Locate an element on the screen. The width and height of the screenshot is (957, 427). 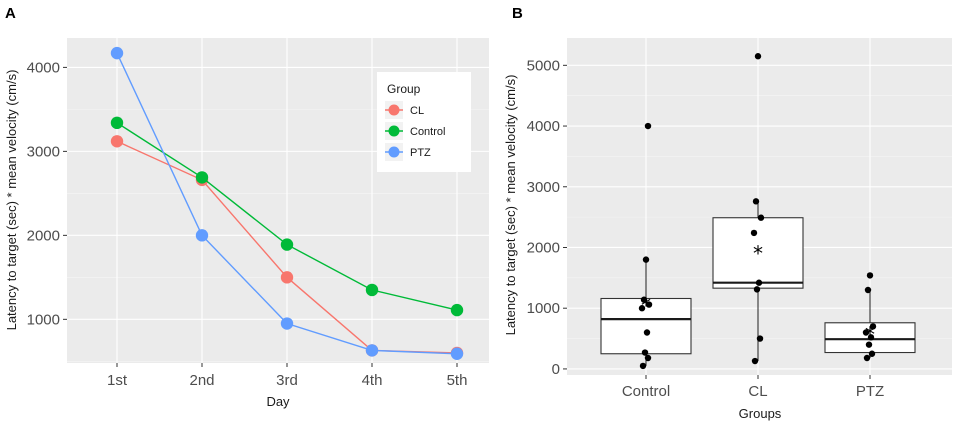
legend-items: CL Control PTZ is located at coordinates (415, 131).